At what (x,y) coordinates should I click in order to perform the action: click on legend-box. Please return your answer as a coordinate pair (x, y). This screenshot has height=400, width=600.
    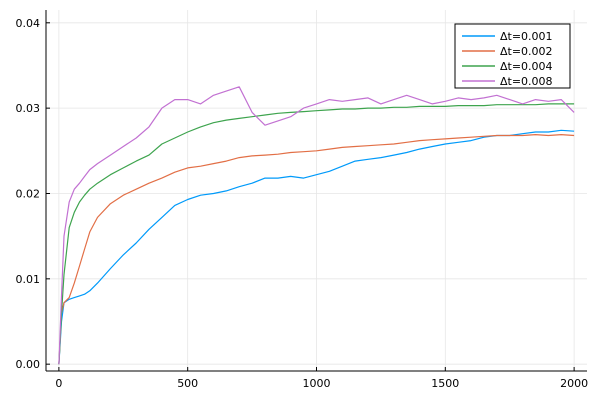
    Looking at the image, I should click on (512, 56).